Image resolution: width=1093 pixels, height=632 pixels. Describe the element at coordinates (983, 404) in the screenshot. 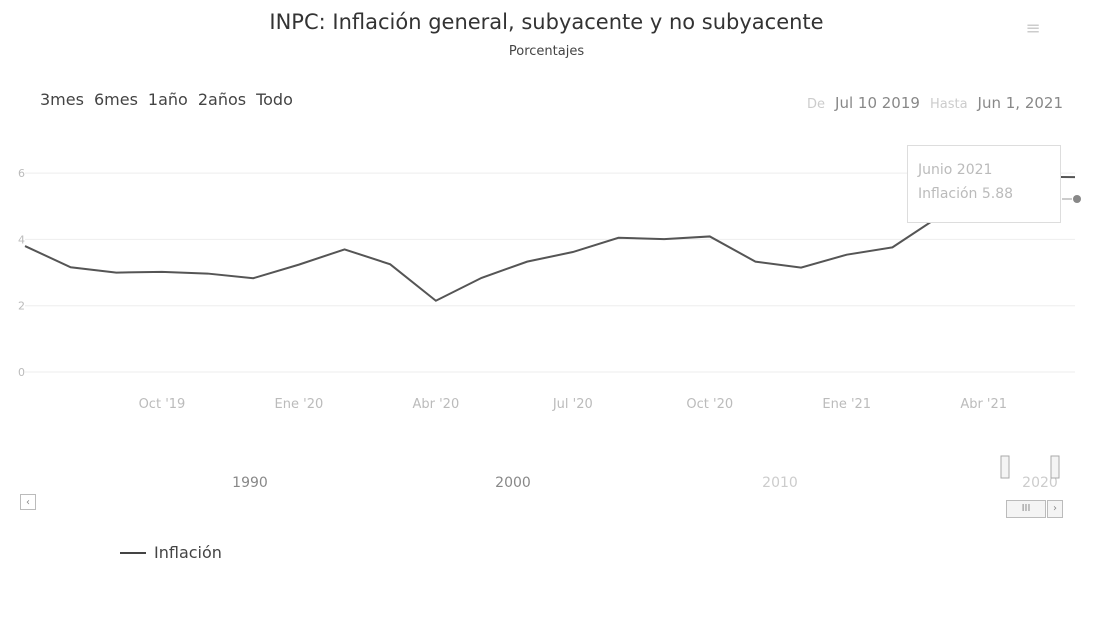

I see `x-tick-label: Abr '21` at that location.